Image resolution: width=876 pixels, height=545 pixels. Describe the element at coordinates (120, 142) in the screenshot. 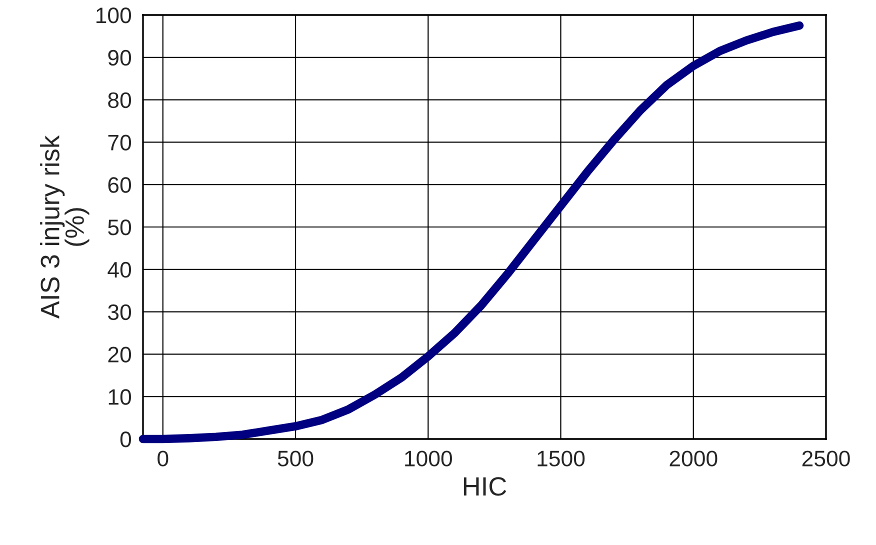

I see `y-tick-label: 70` at that location.